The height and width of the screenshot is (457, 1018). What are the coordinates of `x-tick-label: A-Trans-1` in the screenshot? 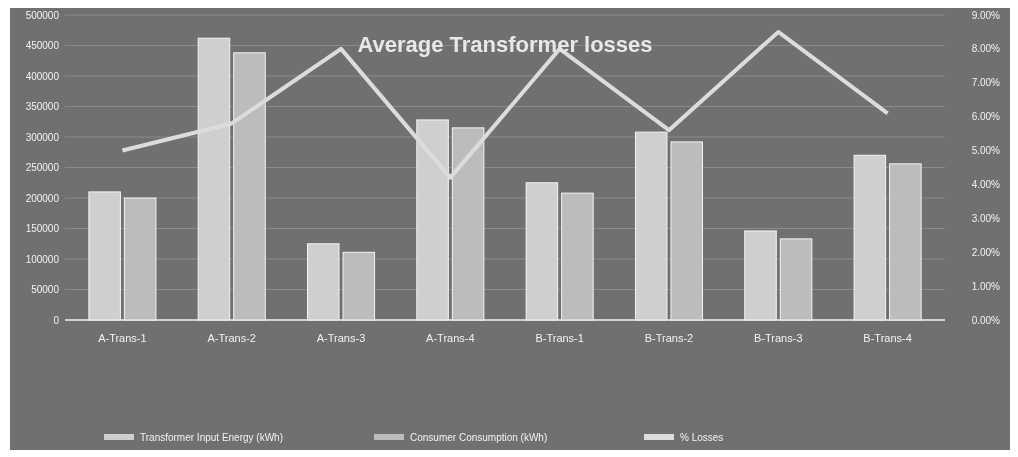 It's located at (122, 338).